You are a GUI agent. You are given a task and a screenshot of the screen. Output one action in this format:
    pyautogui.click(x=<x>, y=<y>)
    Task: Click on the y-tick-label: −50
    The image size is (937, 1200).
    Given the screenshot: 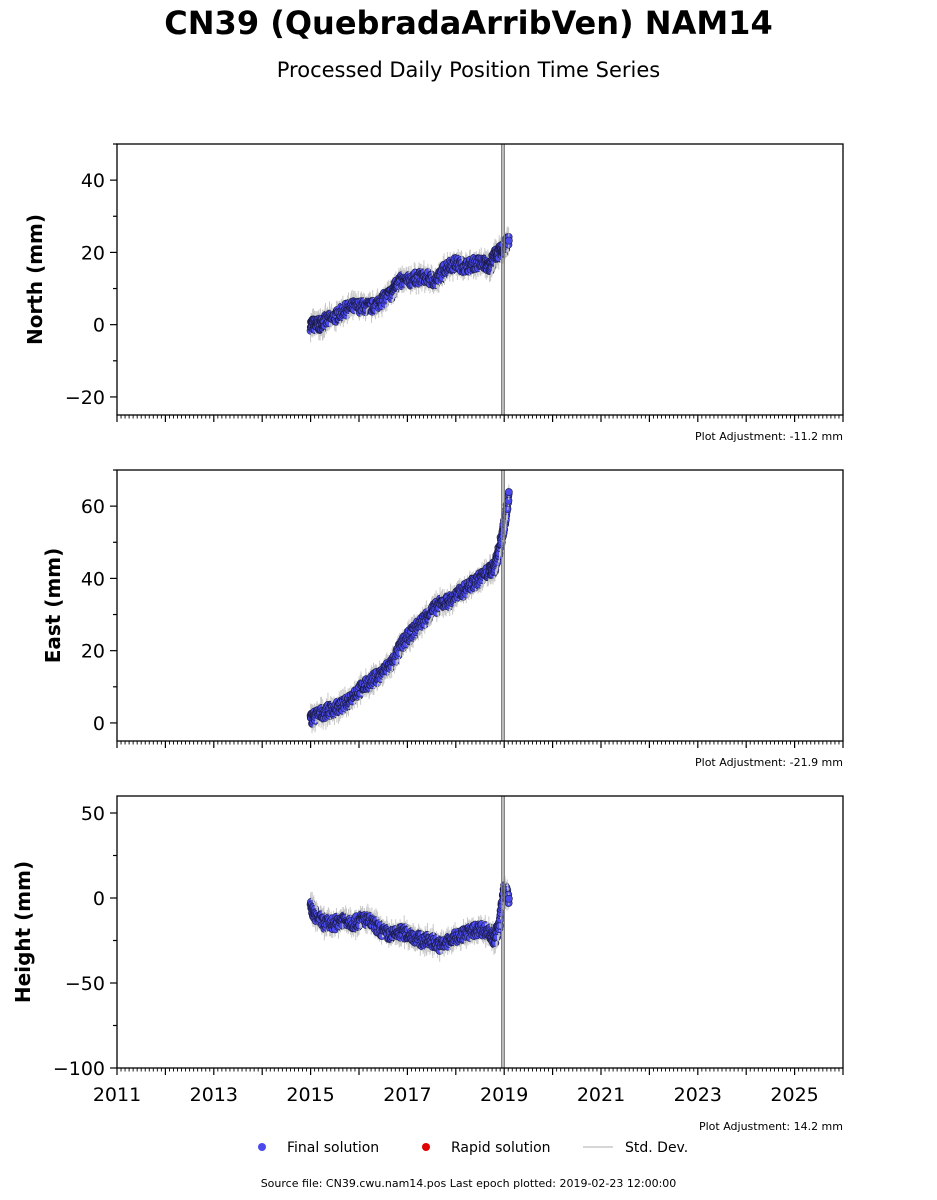 What is the action you would take?
    pyautogui.click(x=85, y=984)
    